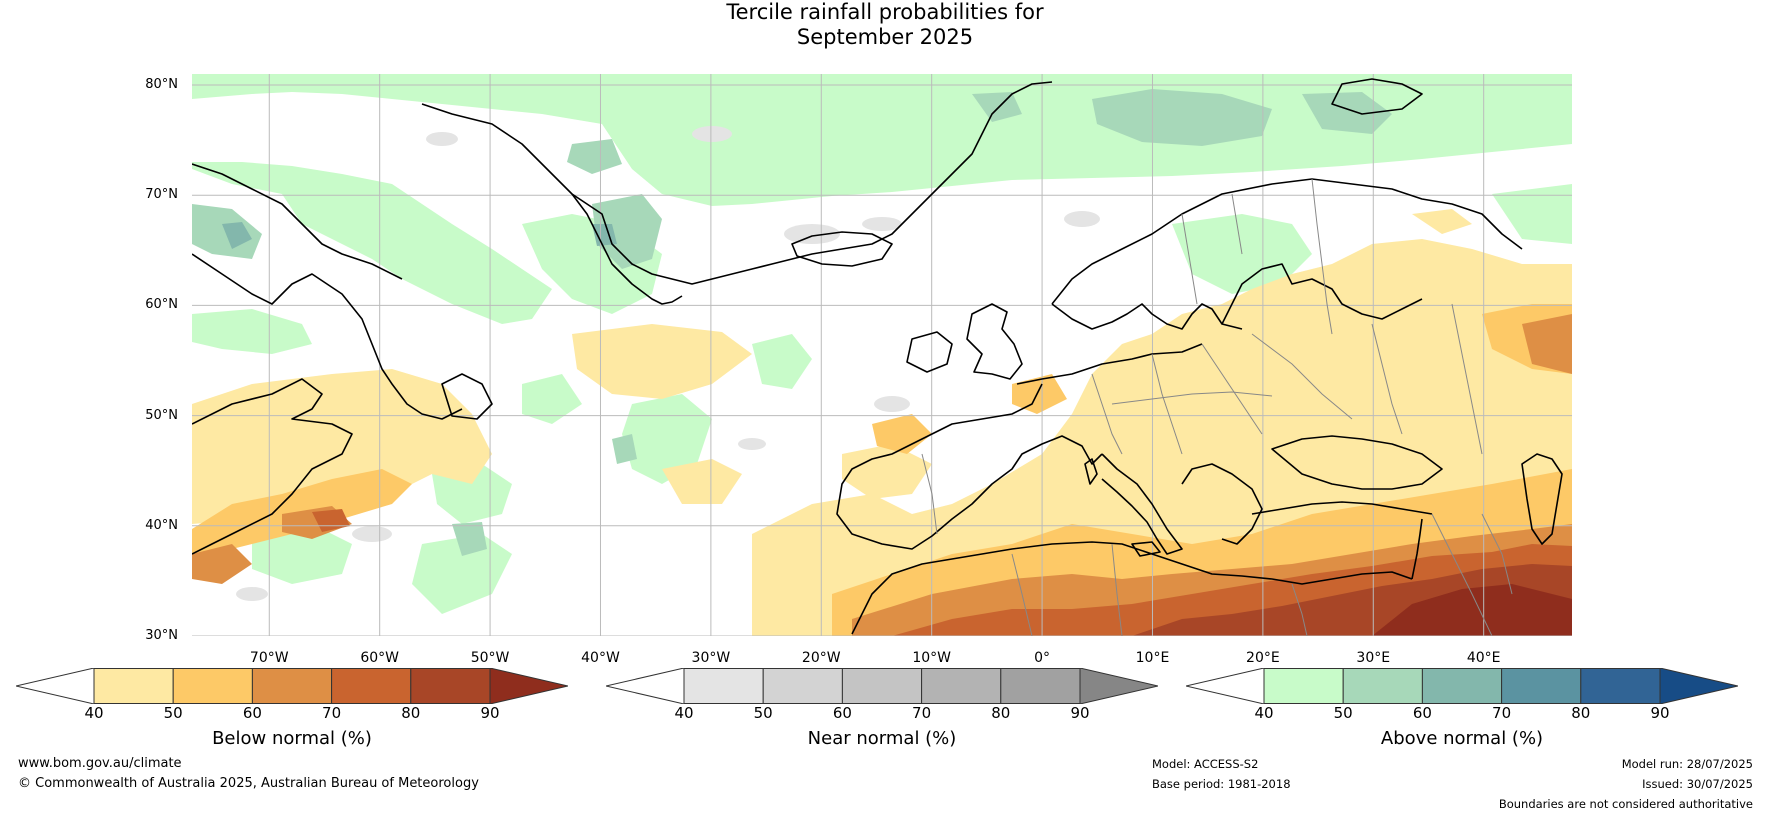 The image size is (1770, 816). What do you see at coordinates (1542, 499) in the screenshot?
I see `coastline-caspian` at bounding box center [1542, 499].